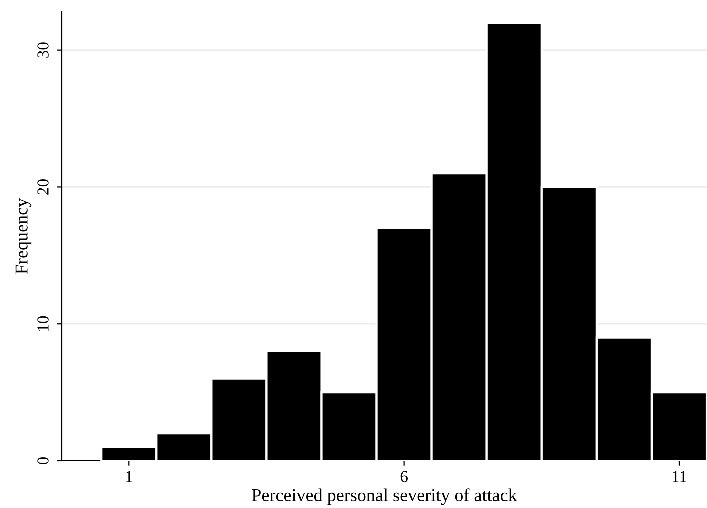 This screenshot has height=508, width=707. I want to click on x-axis-title: Perceived personal severity of attack, so click(385, 497).